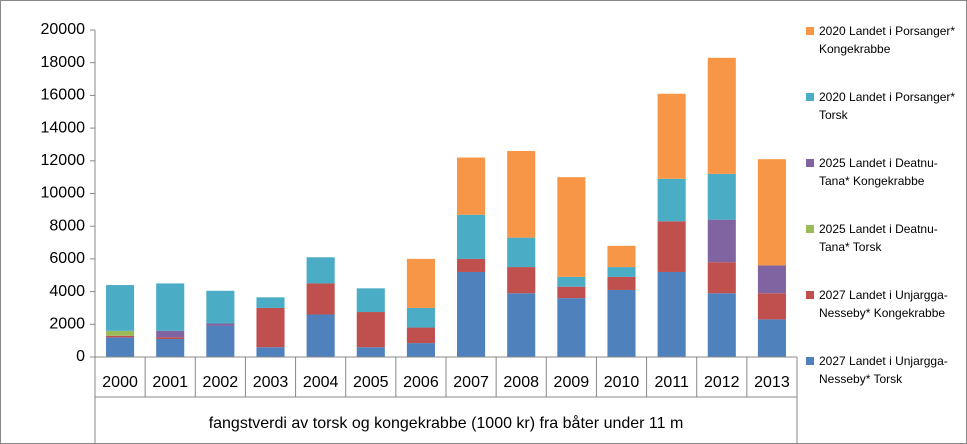  Describe the element at coordinates (170, 382) in the screenshot. I see `x-tick-label: 2001` at that location.